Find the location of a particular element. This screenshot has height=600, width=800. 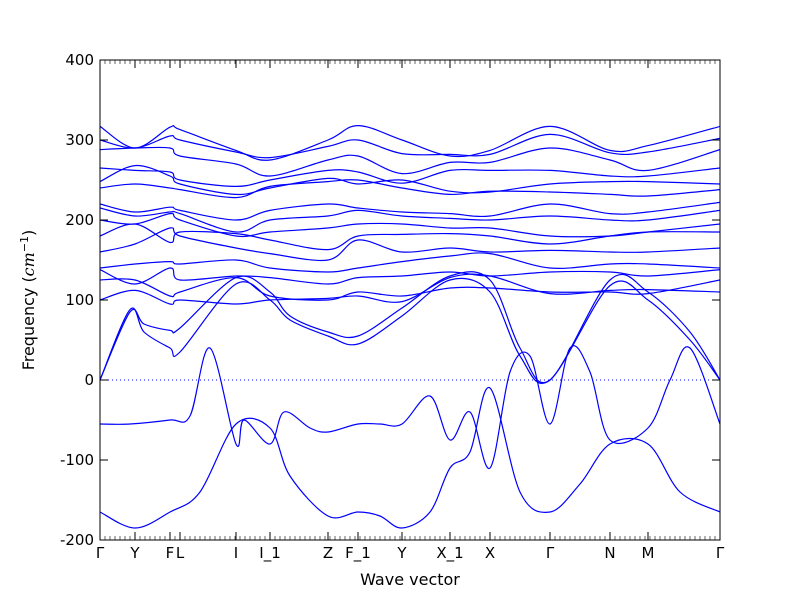

x-tick-label: I_1 is located at coordinates (269, 553).